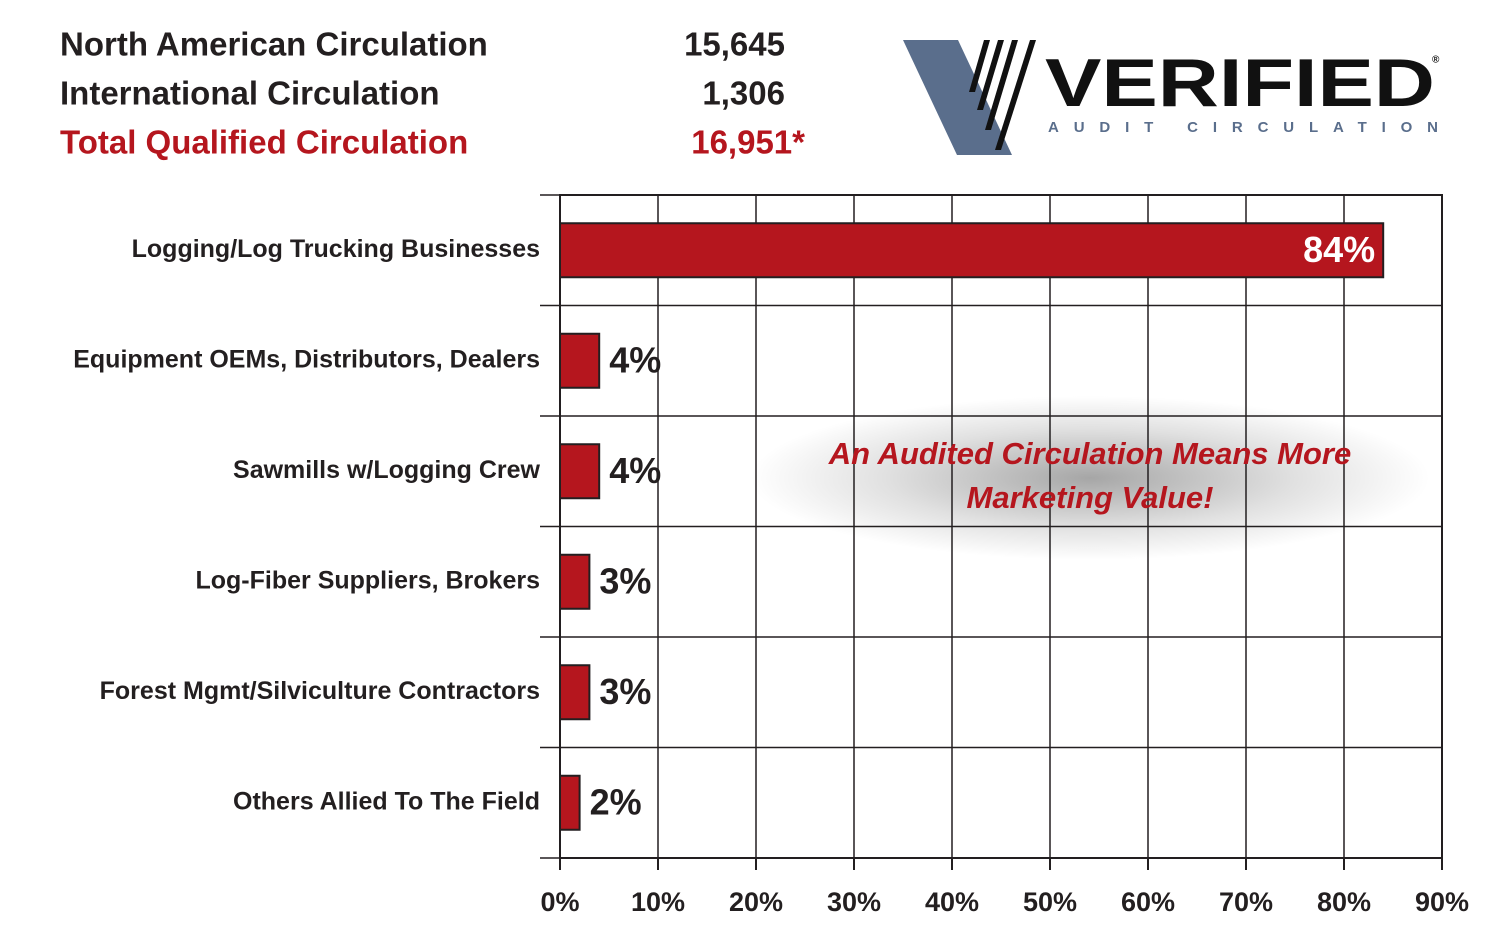 Image resolution: width=1500 pixels, height=934 pixels. Describe the element at coordinates (756, 902) in the screenshot. I see `x-tick-label: 20%` at that location.